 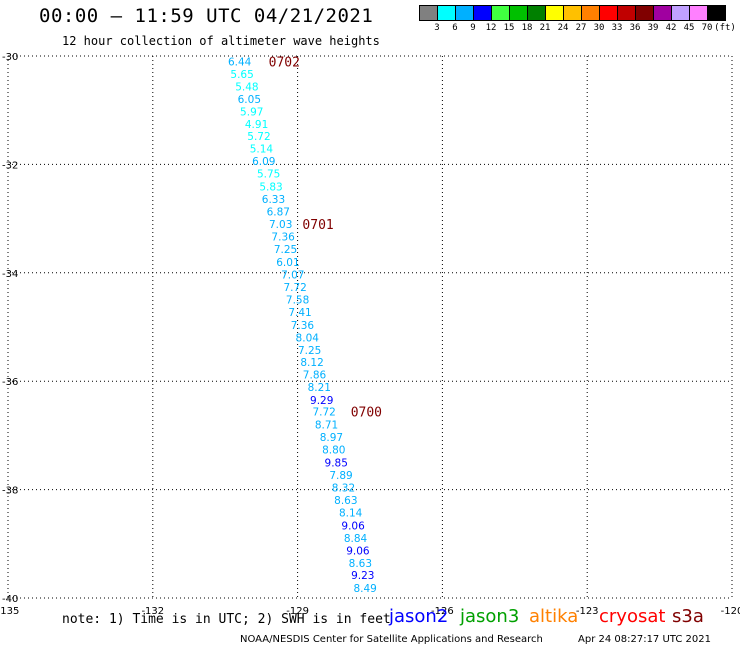 I want to click on lon-label: -120, so click(x=730, y=611).